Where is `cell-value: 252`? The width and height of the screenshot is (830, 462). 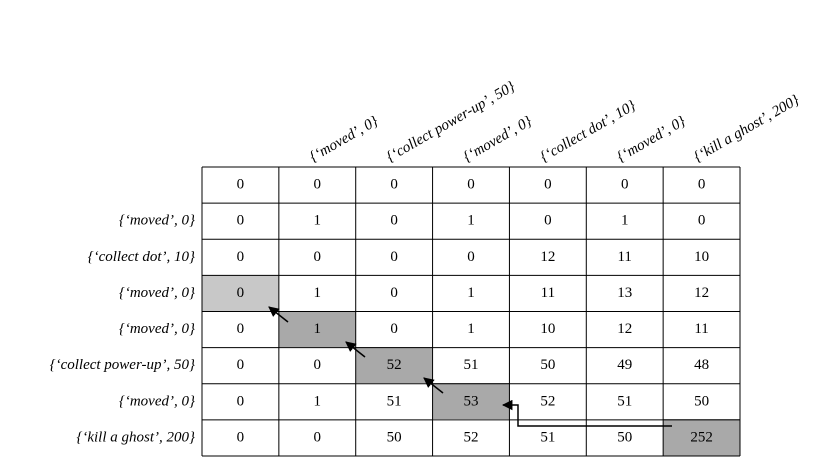 cell-value: 252 is located at coordinates (701, 437).